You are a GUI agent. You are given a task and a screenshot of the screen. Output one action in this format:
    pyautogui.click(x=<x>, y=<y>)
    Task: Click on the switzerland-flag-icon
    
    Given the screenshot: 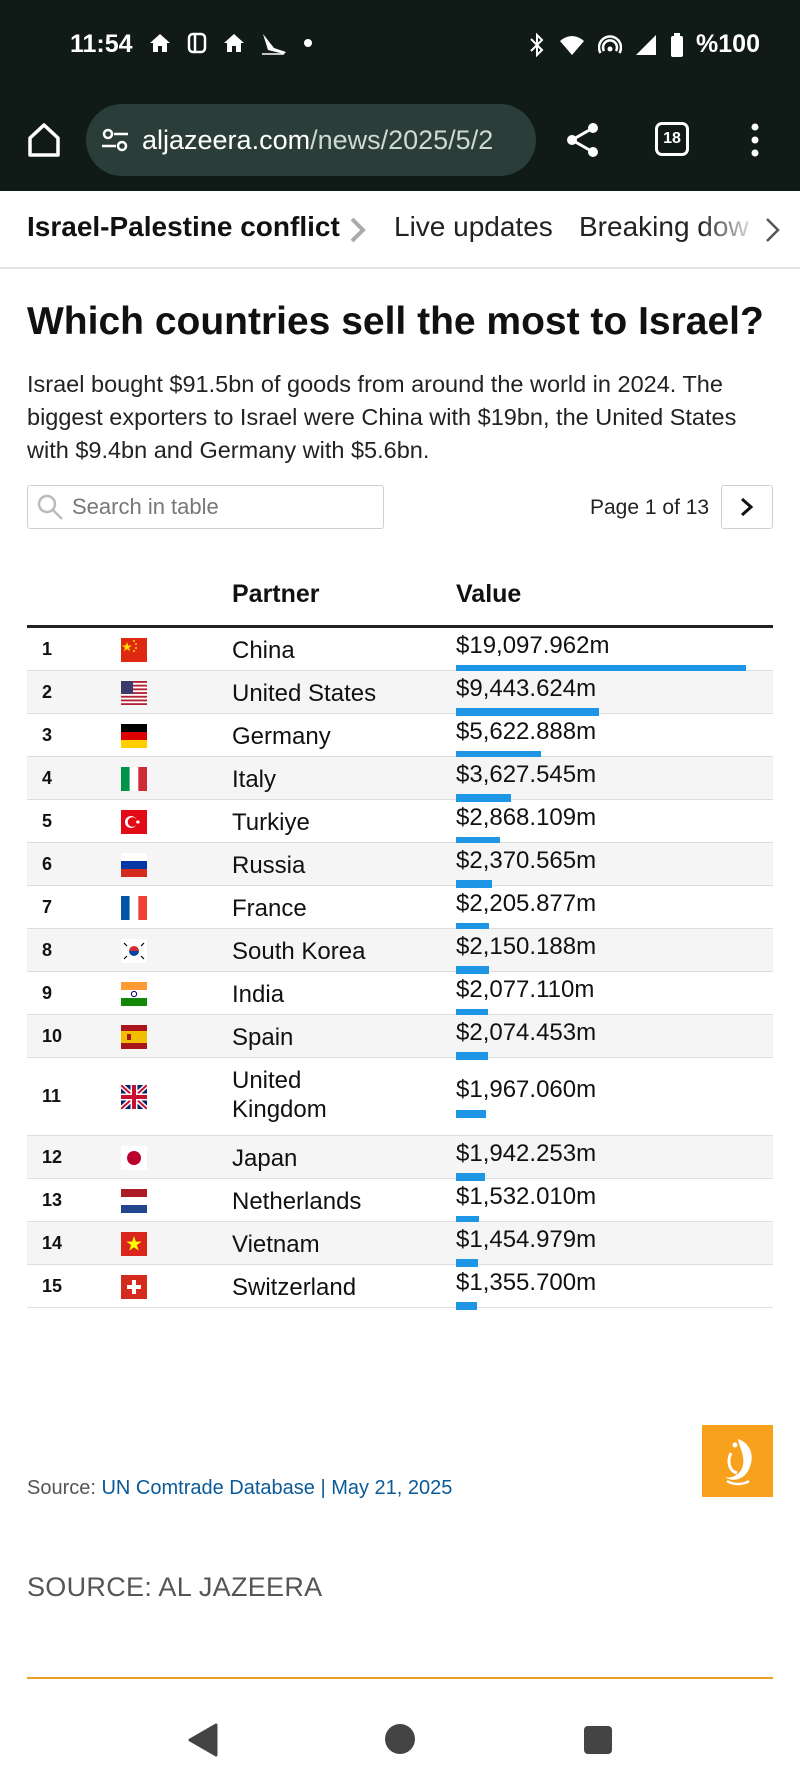 What is the action you would take?
    pyautogui.click(x=134, y=1286)
    